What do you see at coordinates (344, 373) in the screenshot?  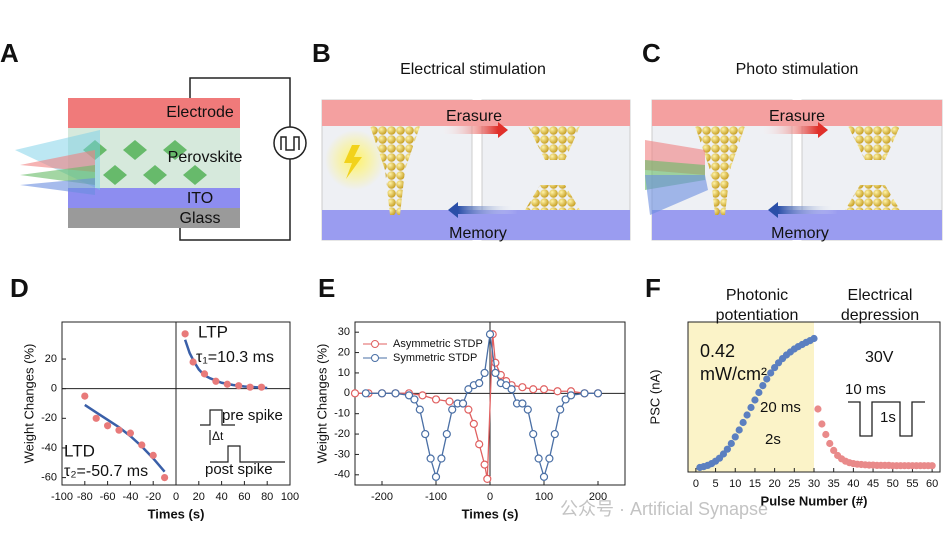 I see `y-tick-label: 10` at bounding box center [344, 373].